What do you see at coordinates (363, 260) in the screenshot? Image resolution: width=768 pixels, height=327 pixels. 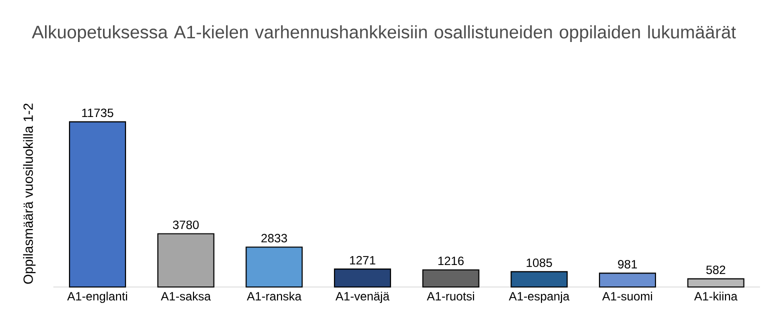 I see `data-label: 1271` at bounding box center [363, 260].